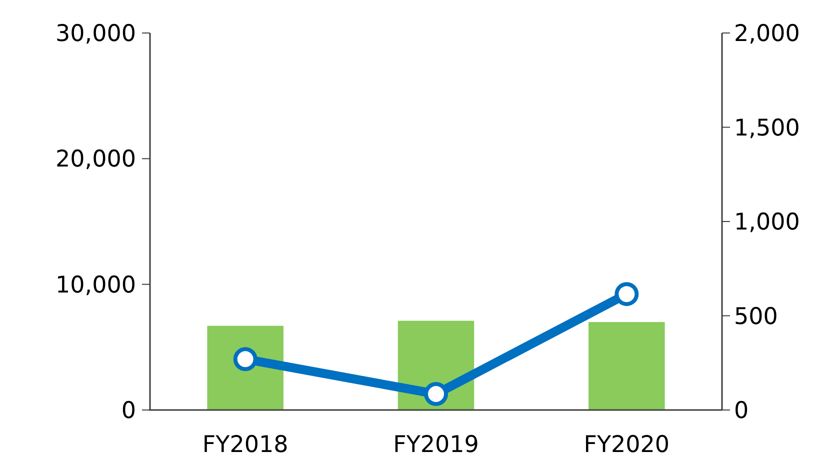 This screenshot has width=839, height=465. I want to click on y-tick-label: 0, so click(128, 411).